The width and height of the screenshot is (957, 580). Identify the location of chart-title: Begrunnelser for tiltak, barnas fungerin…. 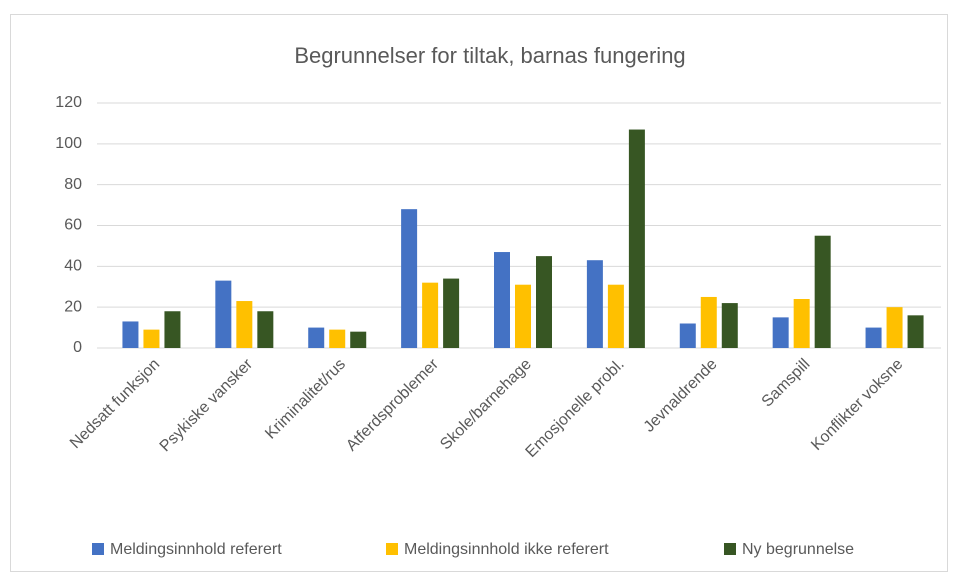
(489, 55).